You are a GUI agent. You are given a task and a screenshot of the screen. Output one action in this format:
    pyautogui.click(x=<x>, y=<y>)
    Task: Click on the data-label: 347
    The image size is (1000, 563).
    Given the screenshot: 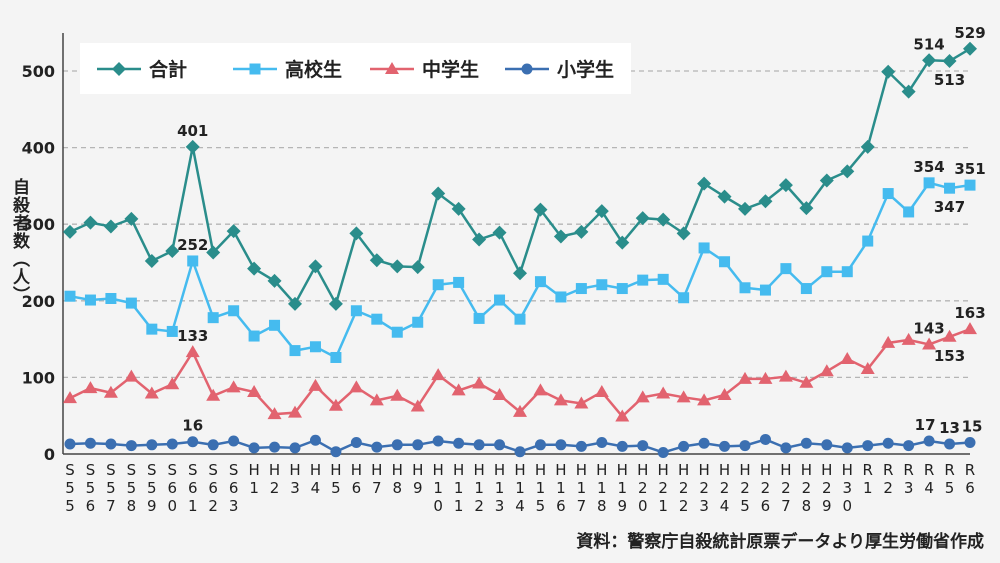 What is the action you would take?
    pyautogui.click(x=949, y=207)
    